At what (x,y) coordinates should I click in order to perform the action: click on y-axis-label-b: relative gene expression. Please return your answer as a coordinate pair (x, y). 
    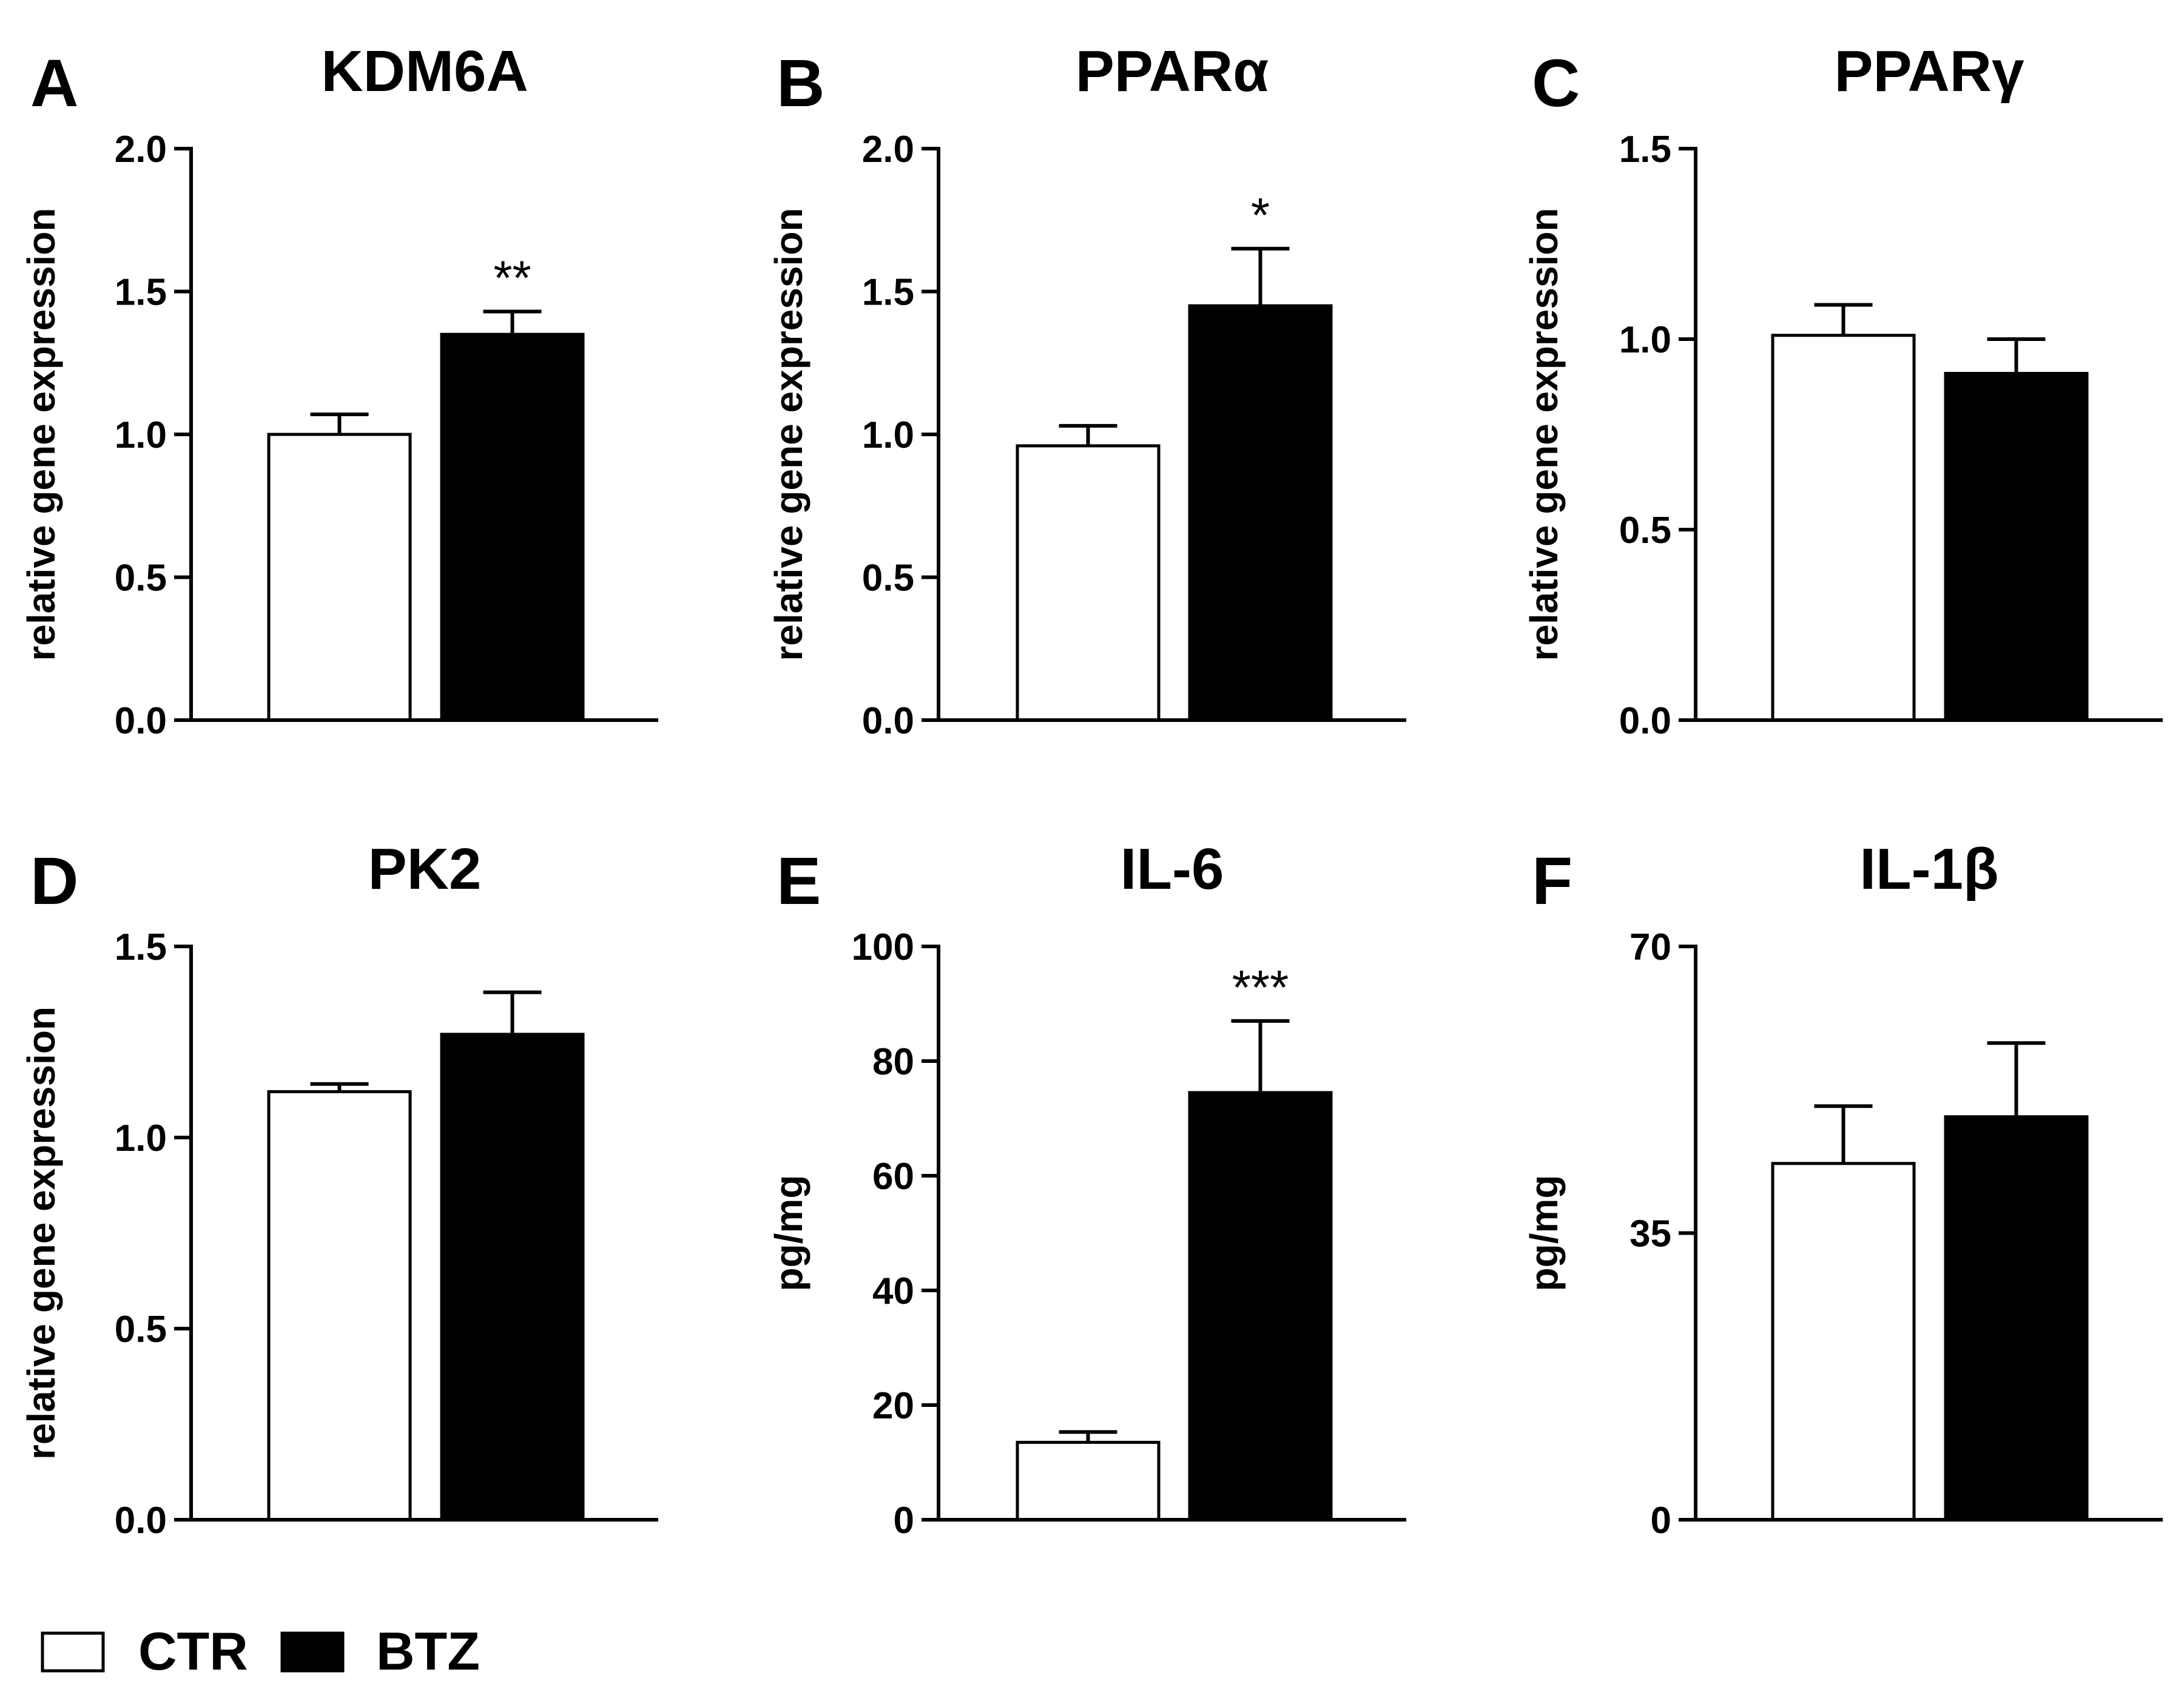
    Looking at the image, I should click on (789, 434).